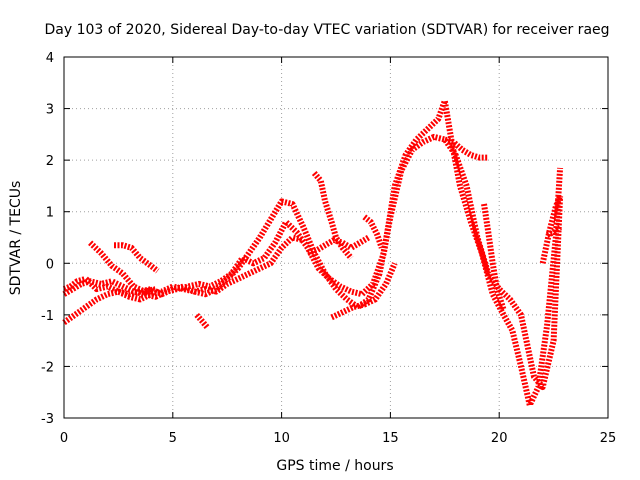 Image resolution: width=640 pixels, height=480 pixels. Describe the element at coordinates (64, 438) in the screenshot. I see `x-tick-label: 0` at that location.